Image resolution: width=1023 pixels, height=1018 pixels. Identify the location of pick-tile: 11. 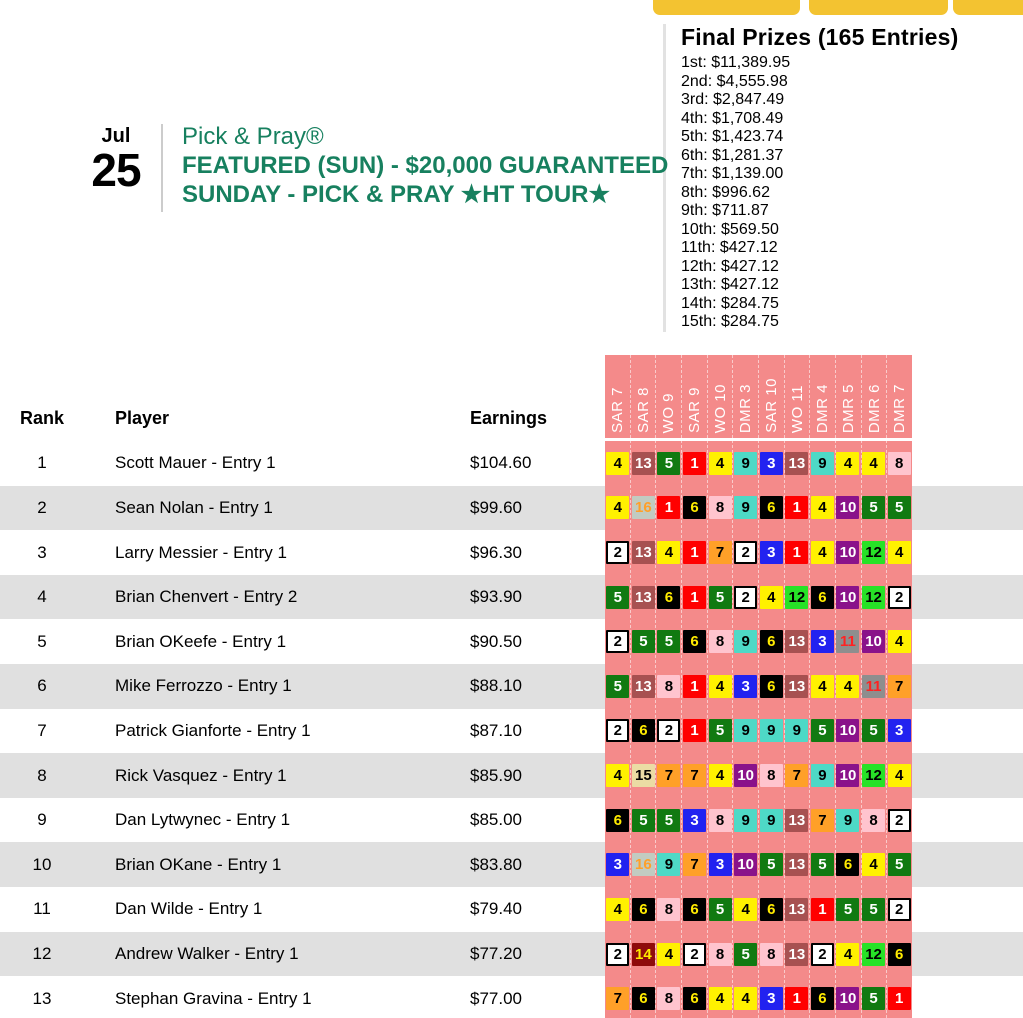
(874, 686).